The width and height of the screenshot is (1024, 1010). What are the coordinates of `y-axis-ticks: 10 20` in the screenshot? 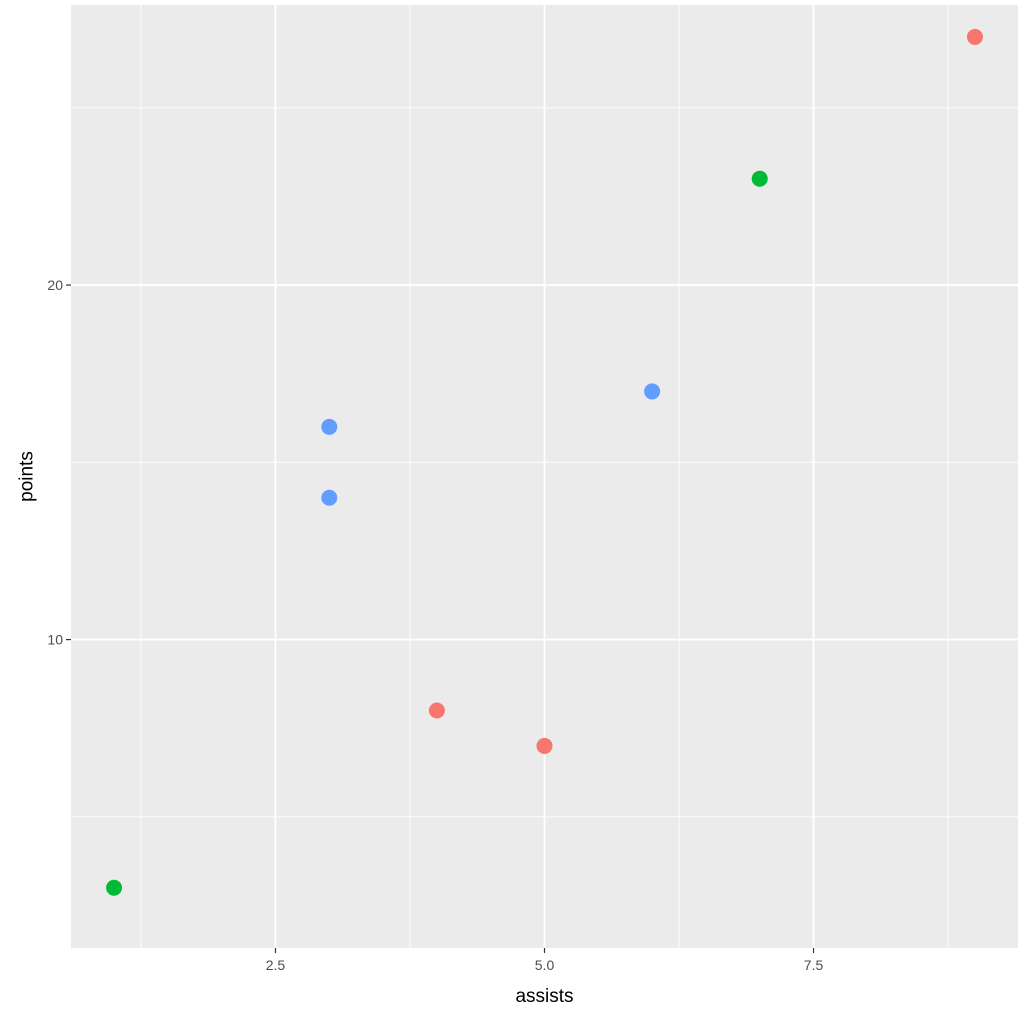 It's located at (59, 462).